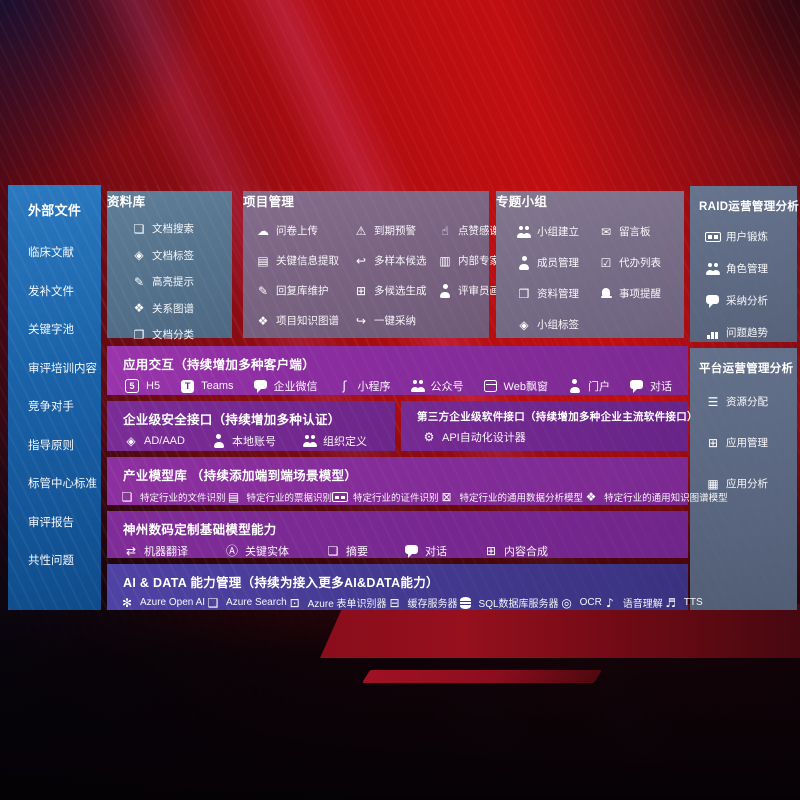  Describe the element at coordinates (154, 441) in the screenshot. I see `item-ad-aad: ◈ AD/AAD` at that location.